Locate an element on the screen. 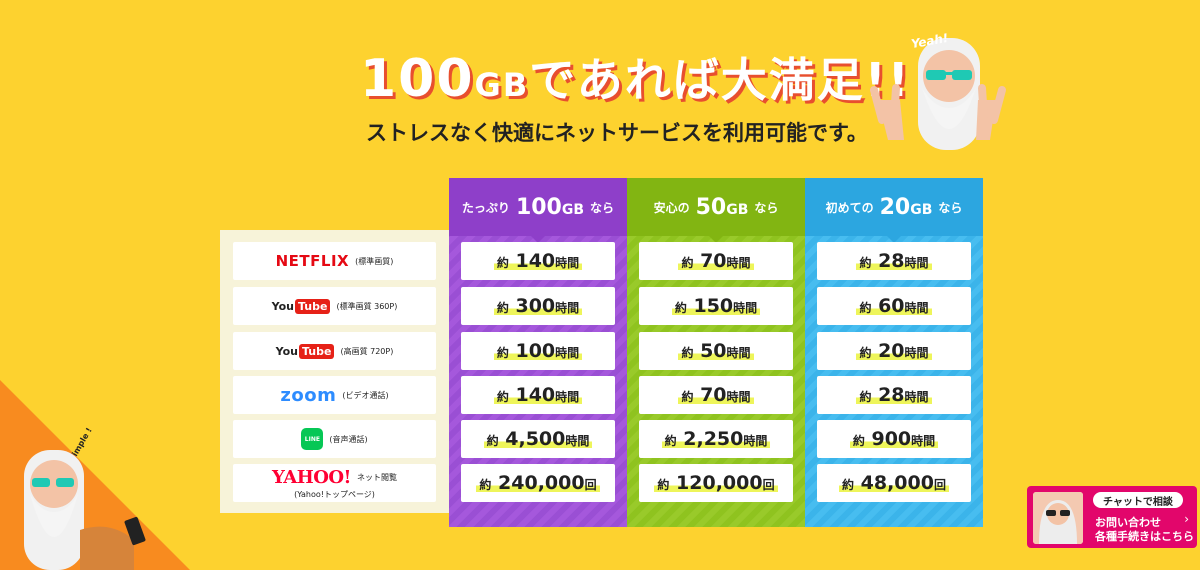 Image resolution: width=1200 pixels, height=570 pixels. netflix-logo: NETFLIX is located at coordinates (312, 261).